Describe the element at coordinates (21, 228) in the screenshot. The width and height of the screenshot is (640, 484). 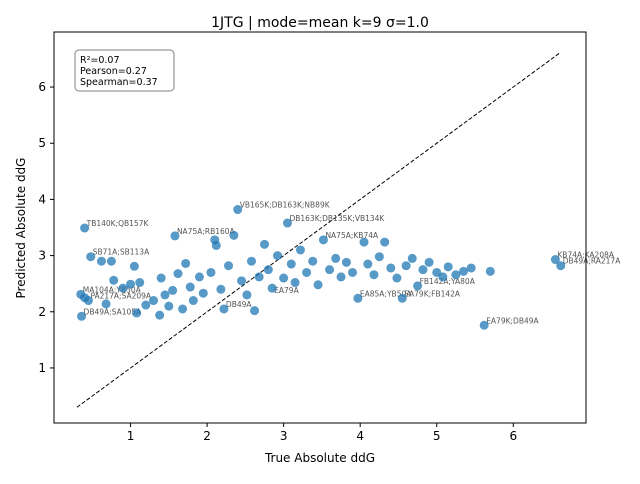
I see `y-axis-label: Predicted Absolute ddG` at that location.